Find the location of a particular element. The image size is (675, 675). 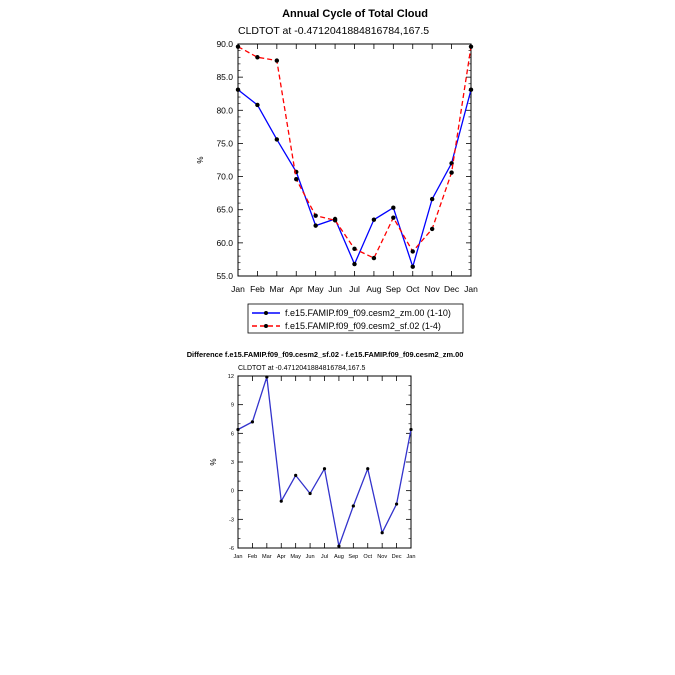

chart2-frame is located at coordinates (324, 462).